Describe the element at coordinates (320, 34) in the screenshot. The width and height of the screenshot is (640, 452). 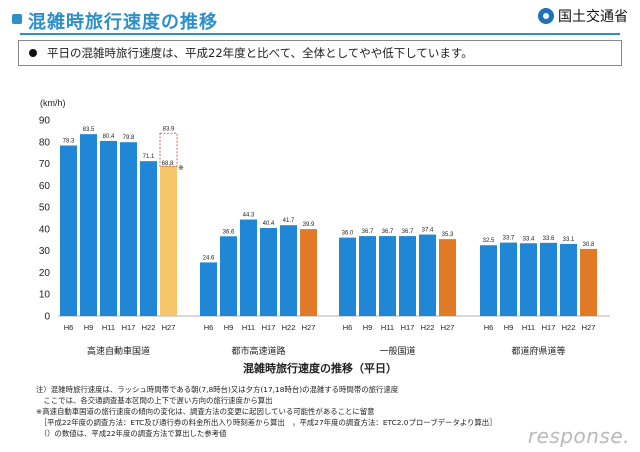
I see `title-divider` at that location.